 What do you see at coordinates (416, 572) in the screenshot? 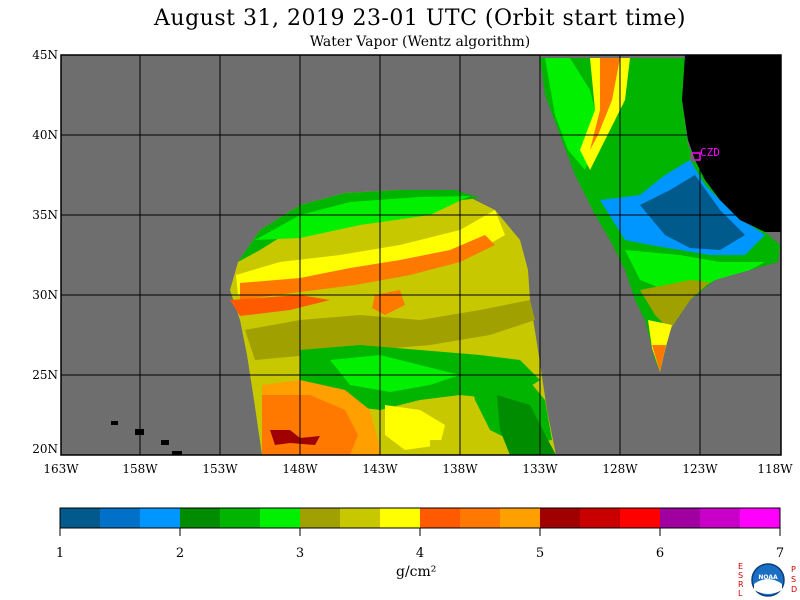
I see `units-label: g/cm²` at bounding box center [416, 572].